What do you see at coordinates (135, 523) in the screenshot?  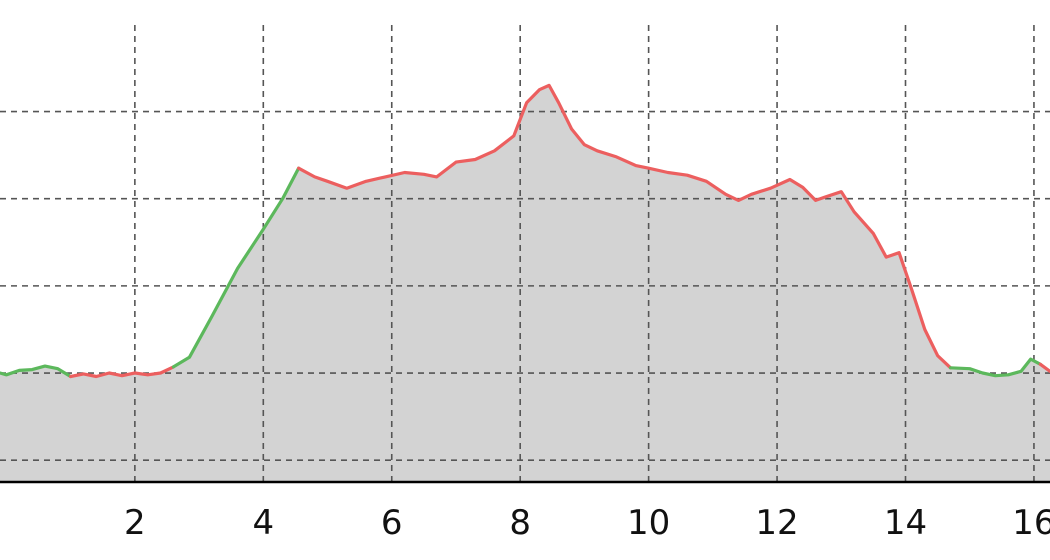 I see `x-tick-label: 2` at bounding box center [135, 523].